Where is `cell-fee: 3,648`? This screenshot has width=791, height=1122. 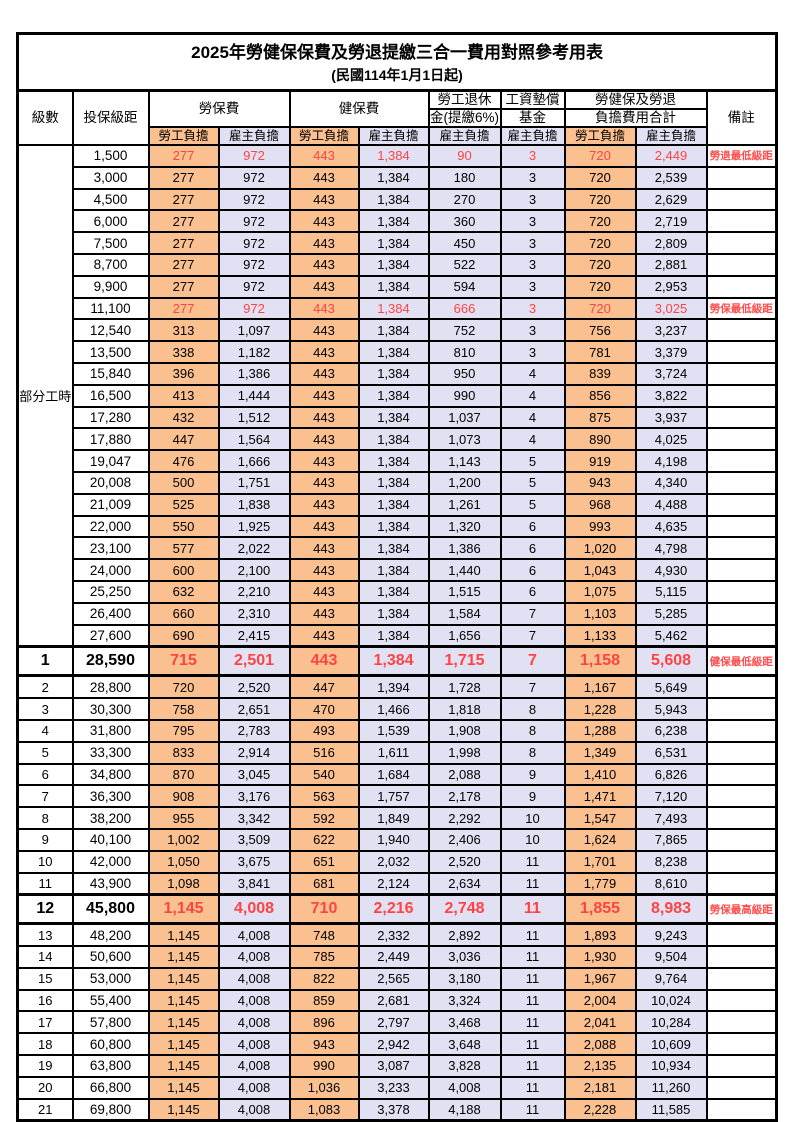
cell-fee: 3,648 is located at coordinates (464, 1044).